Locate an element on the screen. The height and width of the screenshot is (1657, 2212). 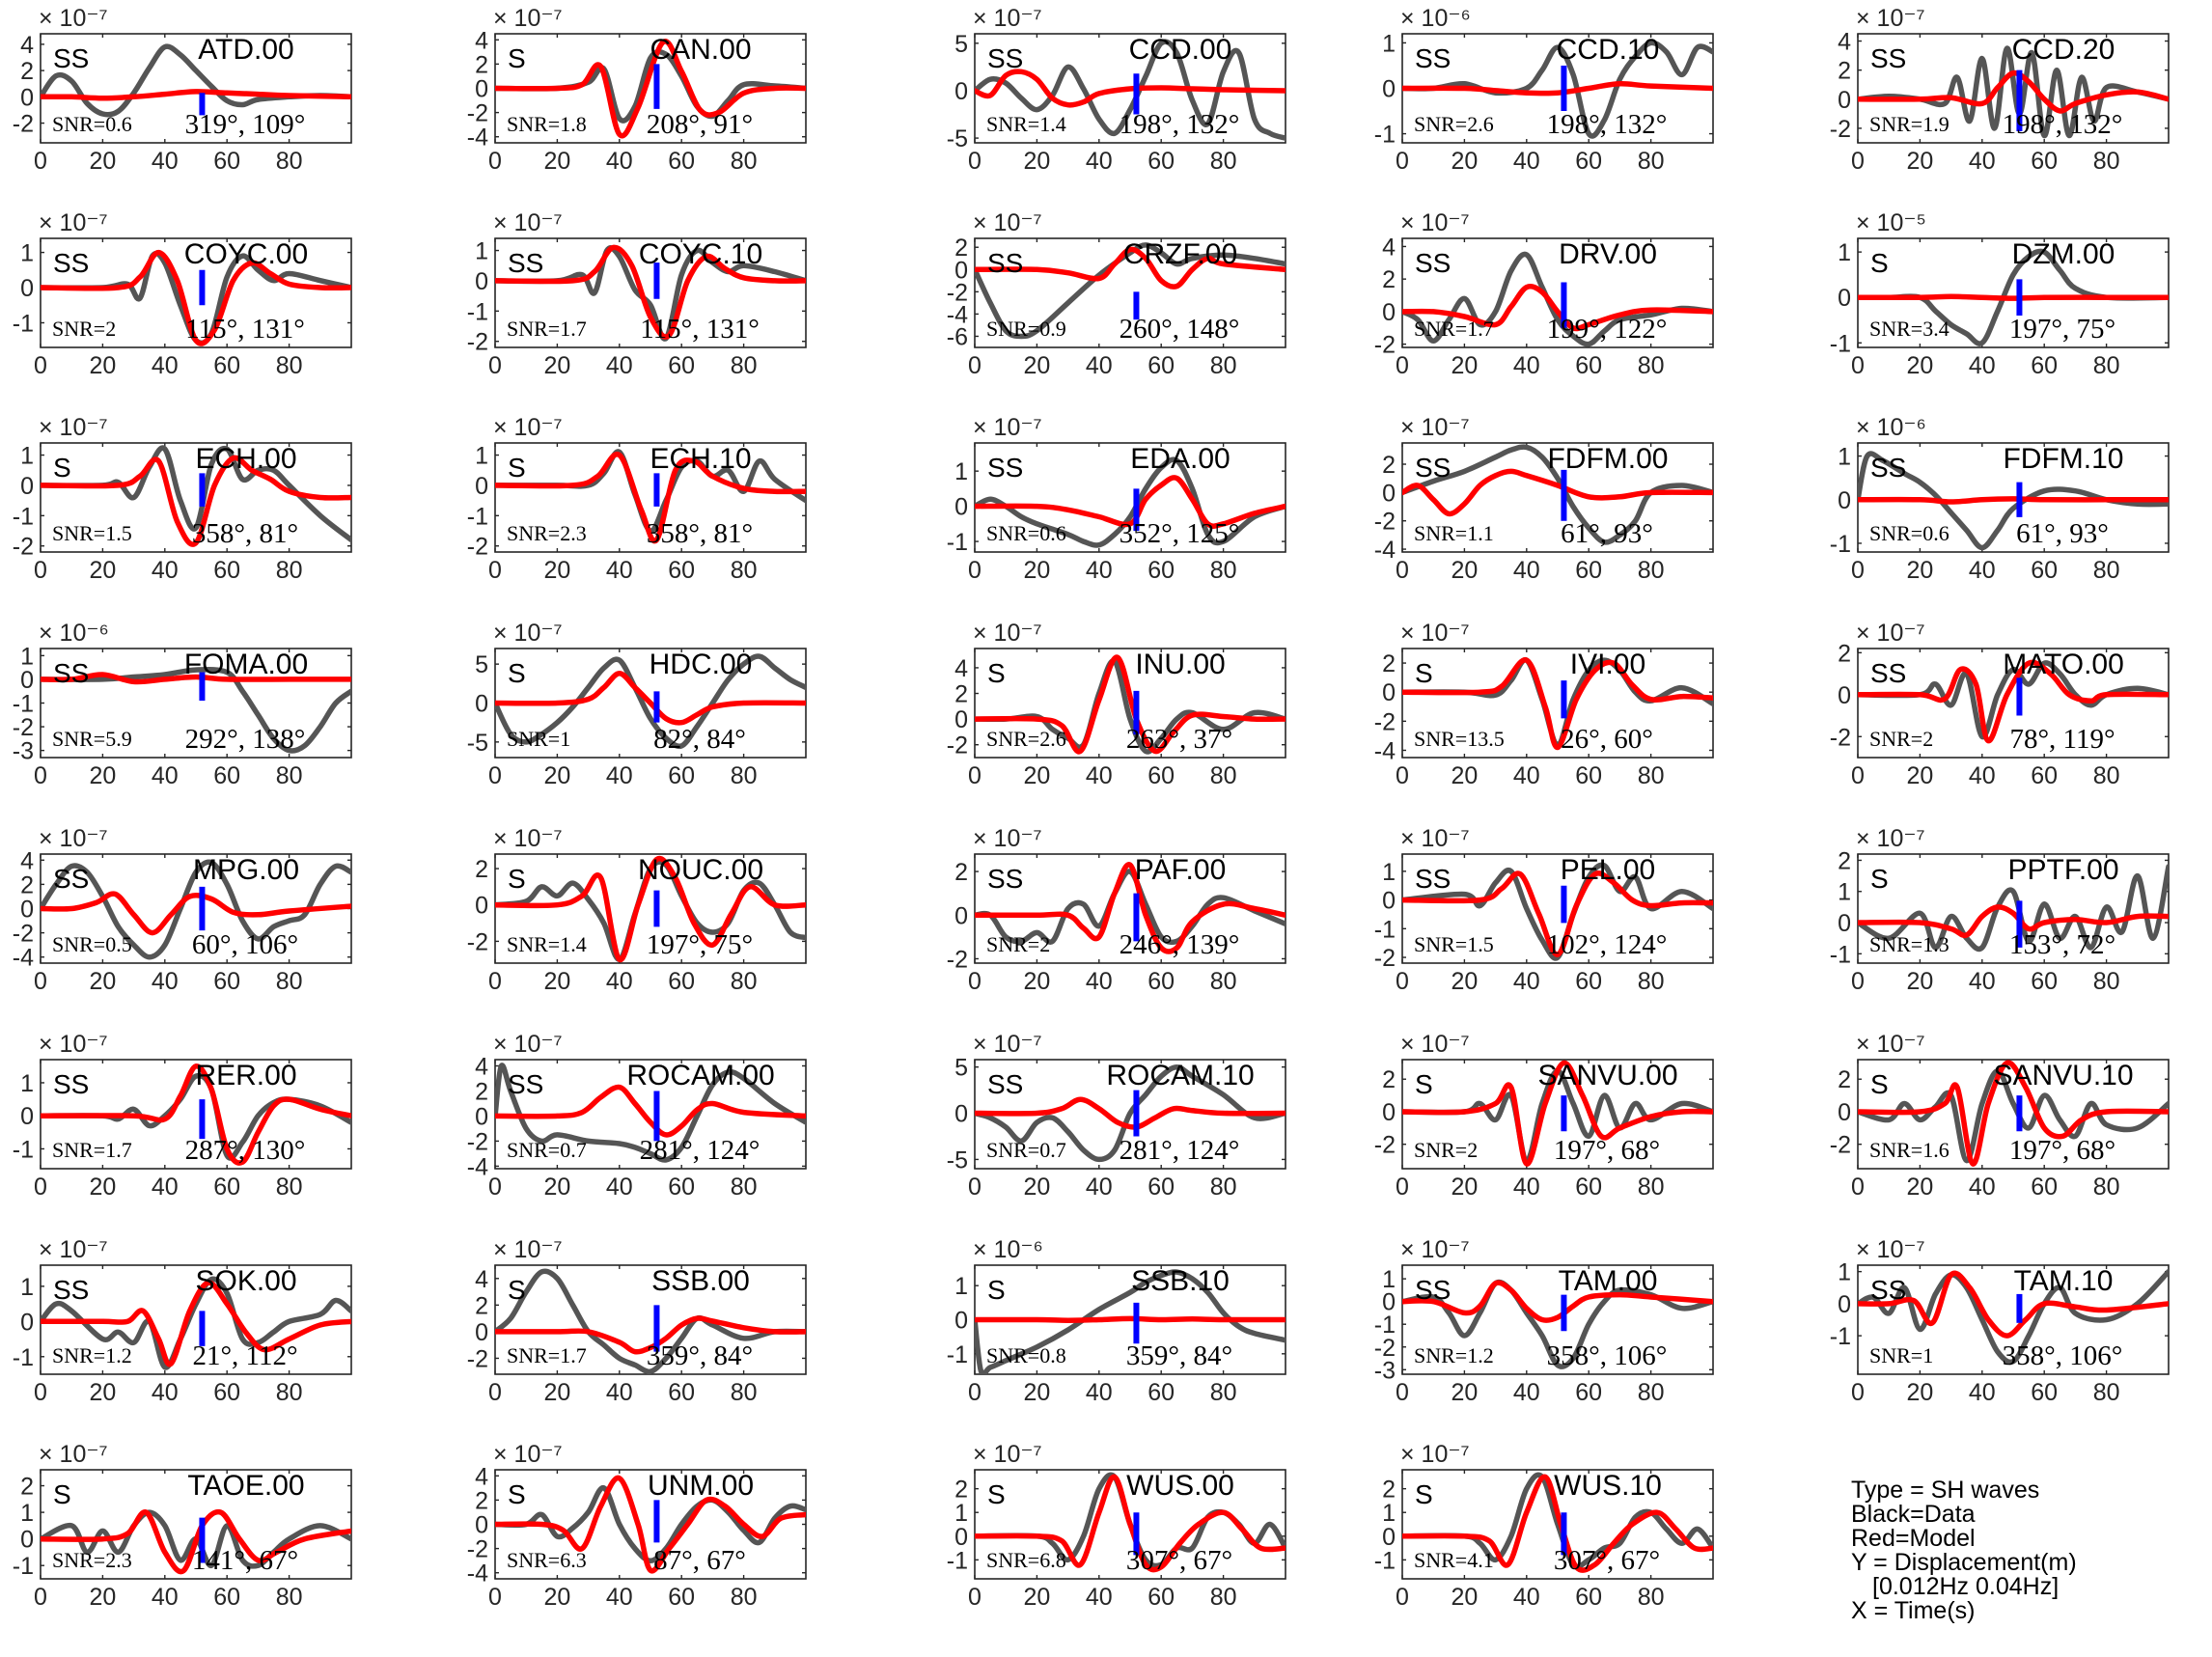
axes-box is located at coordinates (1557, 908).